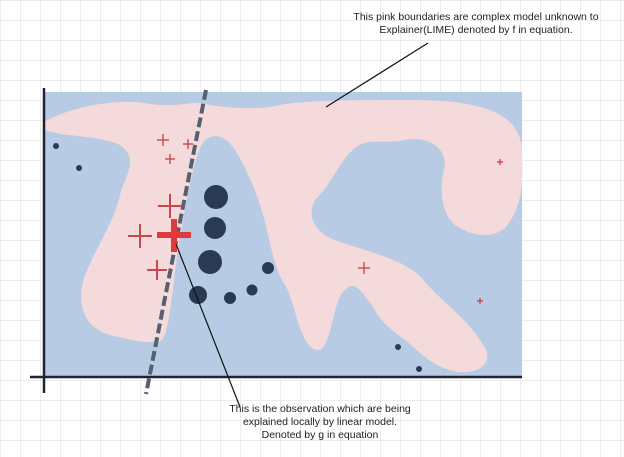 The height and width of the screenshot is (457, 624). What do you see at coordinates (208, 325) in the screenshot?
I see `observation-leader-line` at bounding box center [208, 325].